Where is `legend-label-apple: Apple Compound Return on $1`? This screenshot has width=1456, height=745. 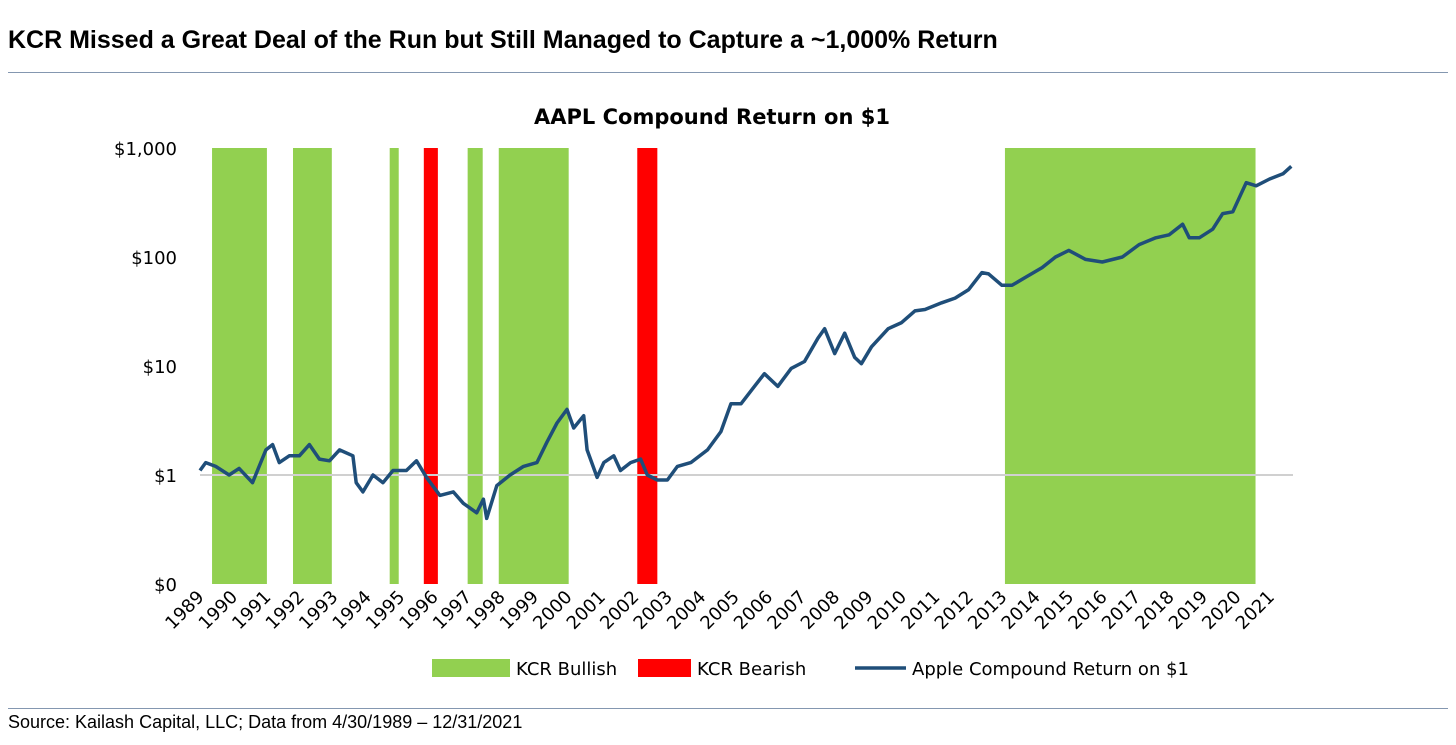
legend-label-apple: Apple Compound Return on $1 is located at coordinates (1050, 669).